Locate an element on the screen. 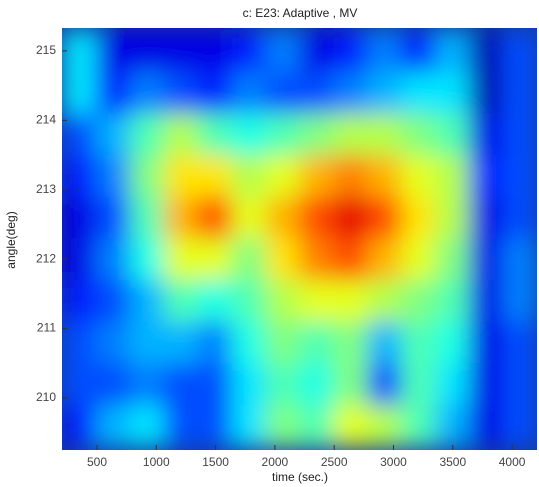 The width and height of the screenshot is (539, 487). x-tick-label: 3500 is located at coordinates (452, 462).